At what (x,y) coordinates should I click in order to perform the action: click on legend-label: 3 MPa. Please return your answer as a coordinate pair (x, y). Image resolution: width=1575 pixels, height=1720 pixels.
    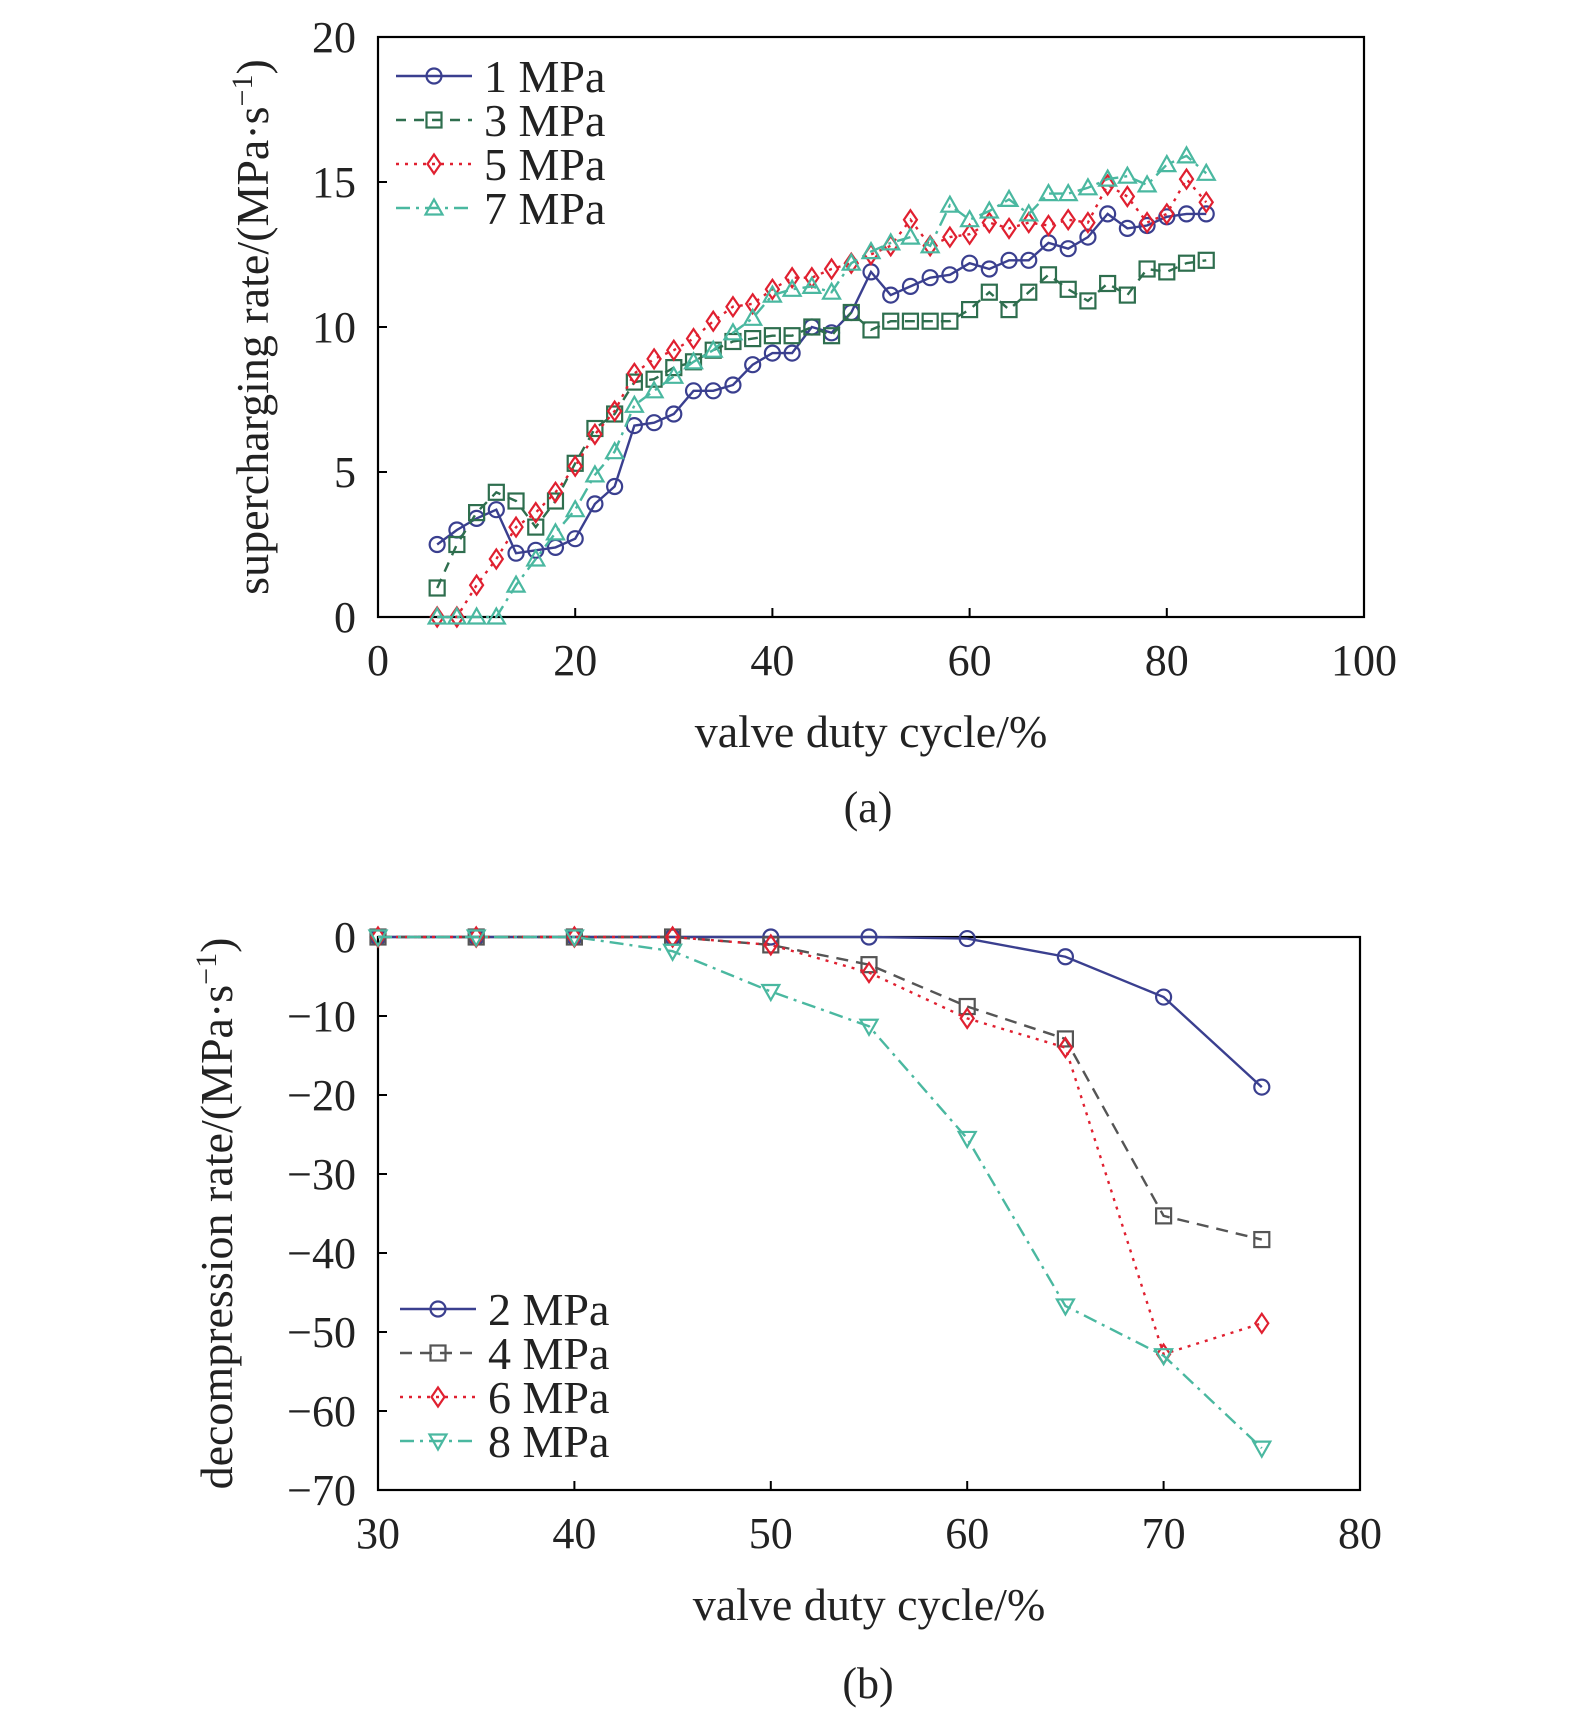
    Looking at the image, I should click on (544, 120).